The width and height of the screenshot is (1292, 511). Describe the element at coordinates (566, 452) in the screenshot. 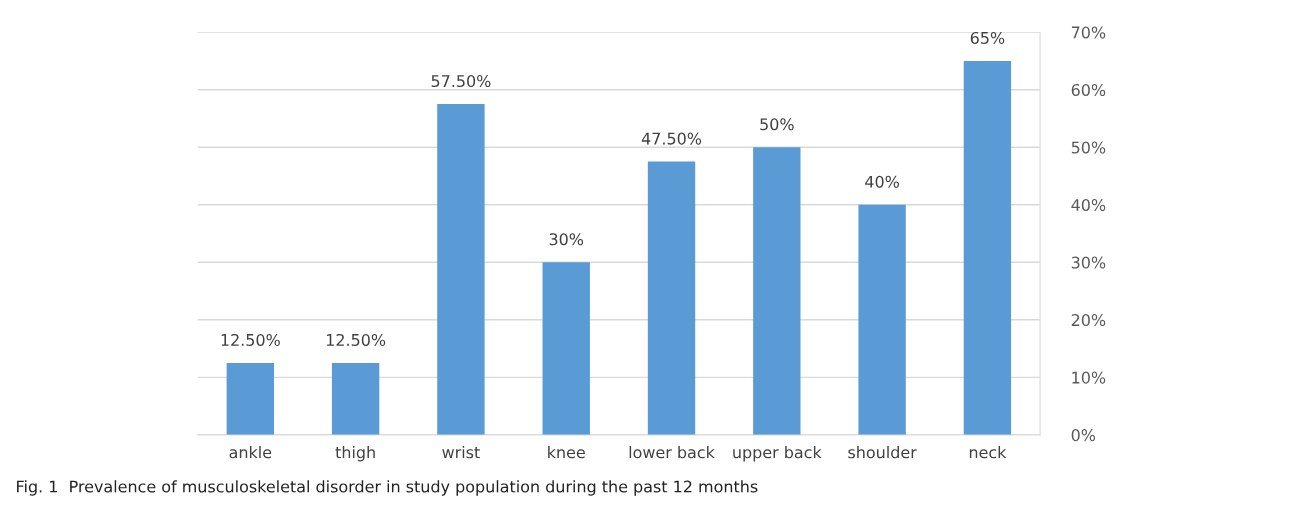

I see `x-tick-label: knee` at that location.